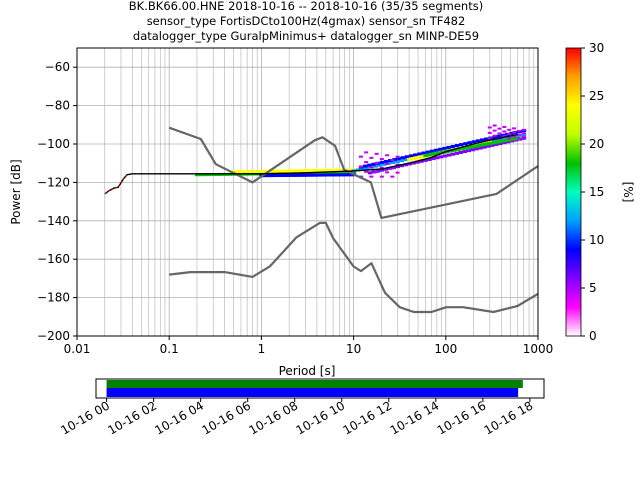 The width and height of the screenshot is (640, 480). What do you see at coordinates (308, 346) in the screenshot?
I see `x-axis: 0.01 0.1 1 10 100 1000` at bounding box center [308, 346].